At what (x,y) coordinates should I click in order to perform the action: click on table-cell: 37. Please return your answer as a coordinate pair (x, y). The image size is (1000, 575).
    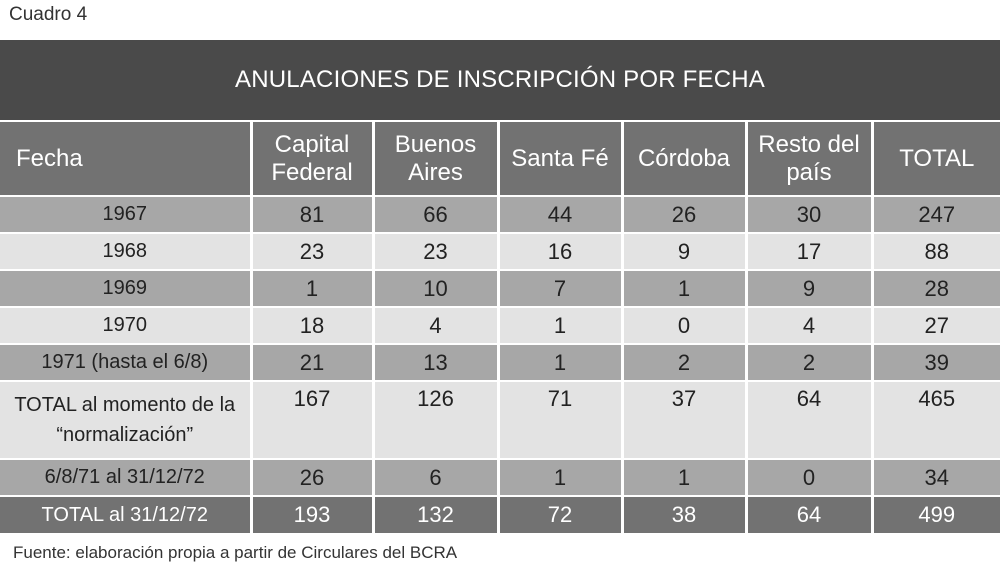
    Looking at the image, I should click on (685, 420).